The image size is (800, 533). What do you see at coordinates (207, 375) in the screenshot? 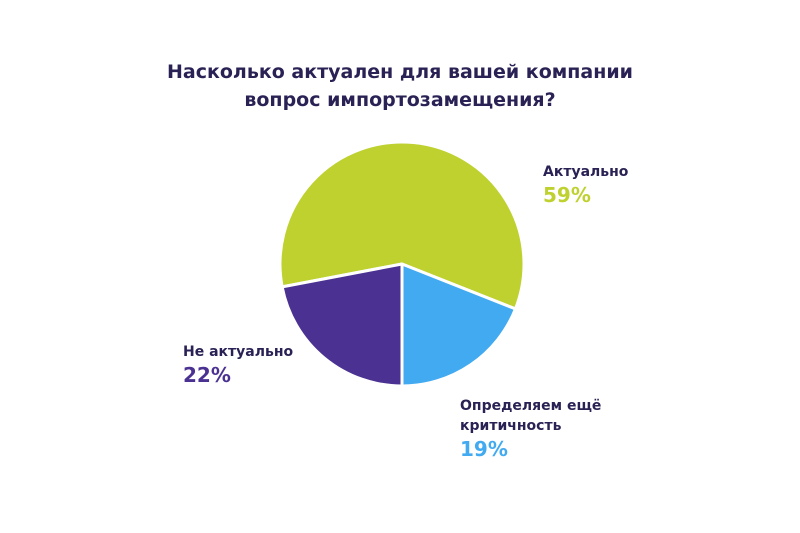
I see `slice-value-ne-aktualno: 22%` at bounding box center [207, 375].